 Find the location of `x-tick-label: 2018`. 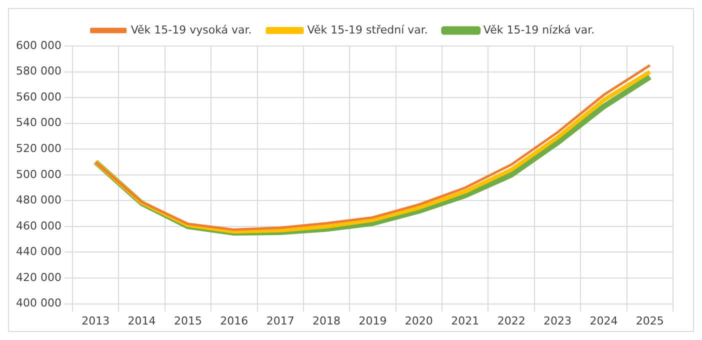

x-tick-label: 2018 is located at coordinates (326, 321).